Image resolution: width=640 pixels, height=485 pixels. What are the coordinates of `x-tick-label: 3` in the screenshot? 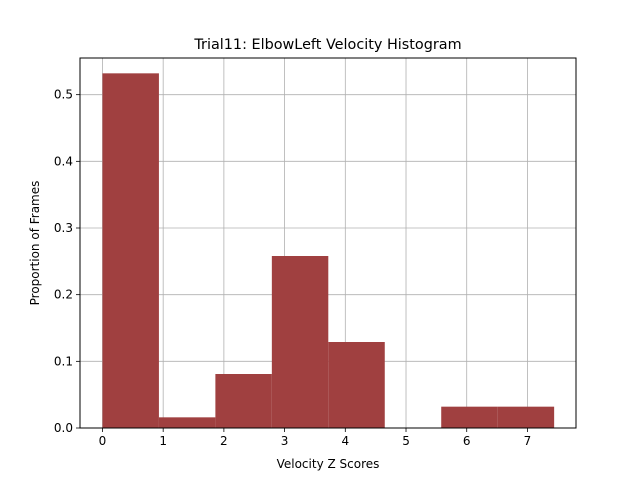 It's located at (285, 441).